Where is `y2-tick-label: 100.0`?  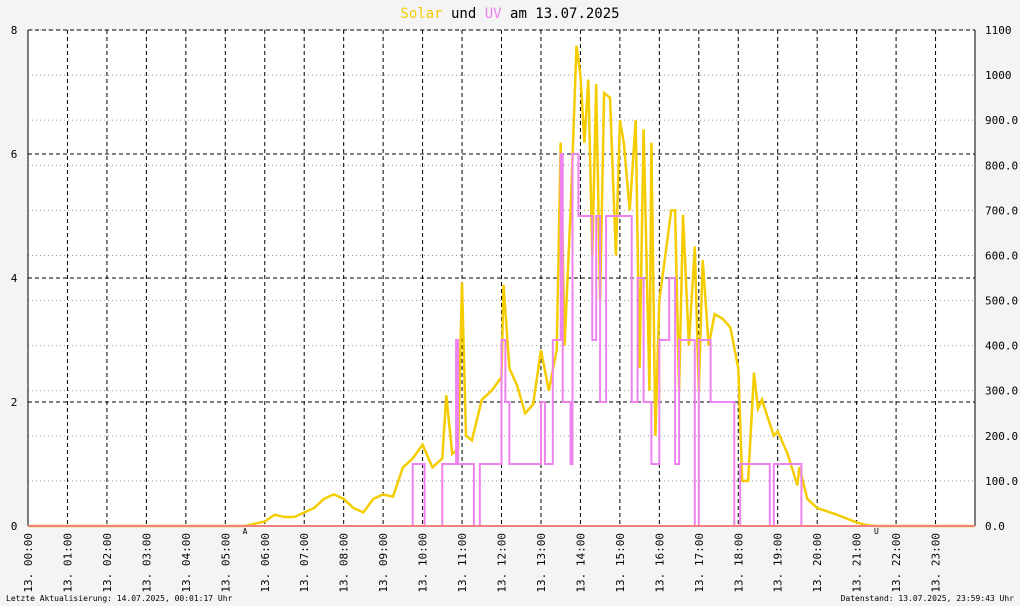
y2-tick-label: 100.0 is located at coordinates (1001, 481).